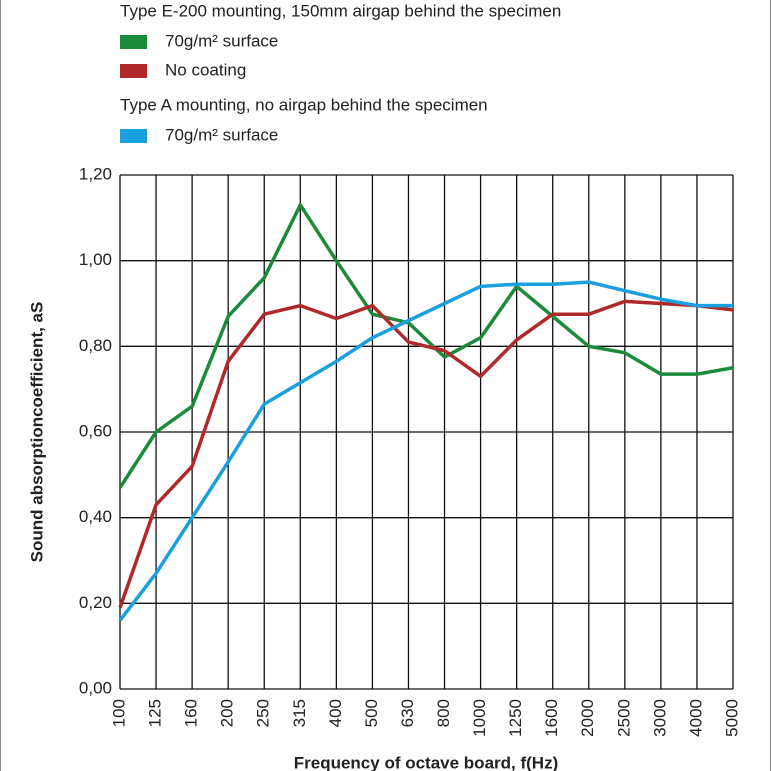 Image resolution: width=771 pixels, height=771 pixels. I want to click on x-tick-label: 100, so click(118, 713).